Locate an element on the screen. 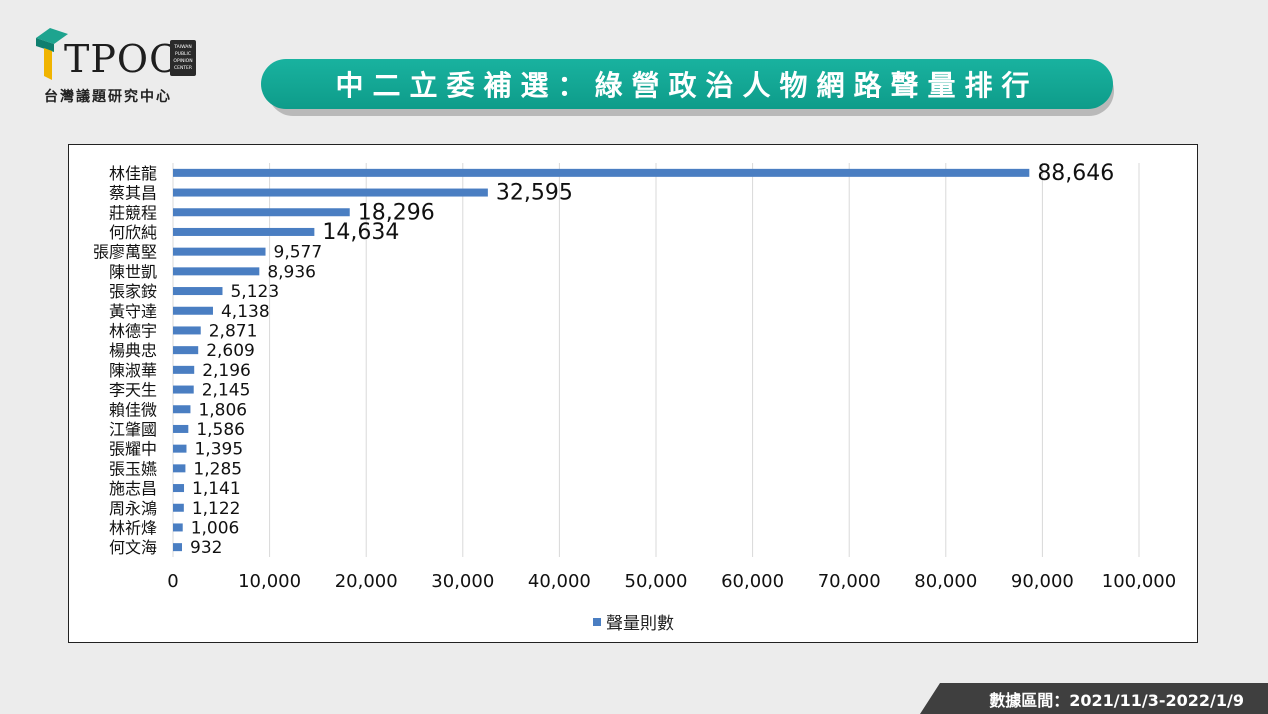 Image resolution: width=1268 pixels, height=714 pixels. data-label: 1,586 is located at coordinates (220, 430).